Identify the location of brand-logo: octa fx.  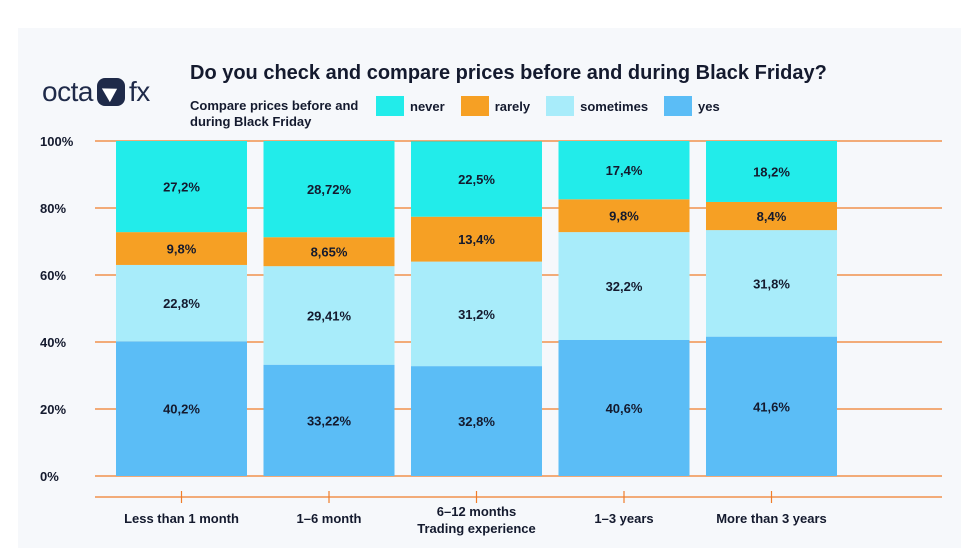
(96, 92).